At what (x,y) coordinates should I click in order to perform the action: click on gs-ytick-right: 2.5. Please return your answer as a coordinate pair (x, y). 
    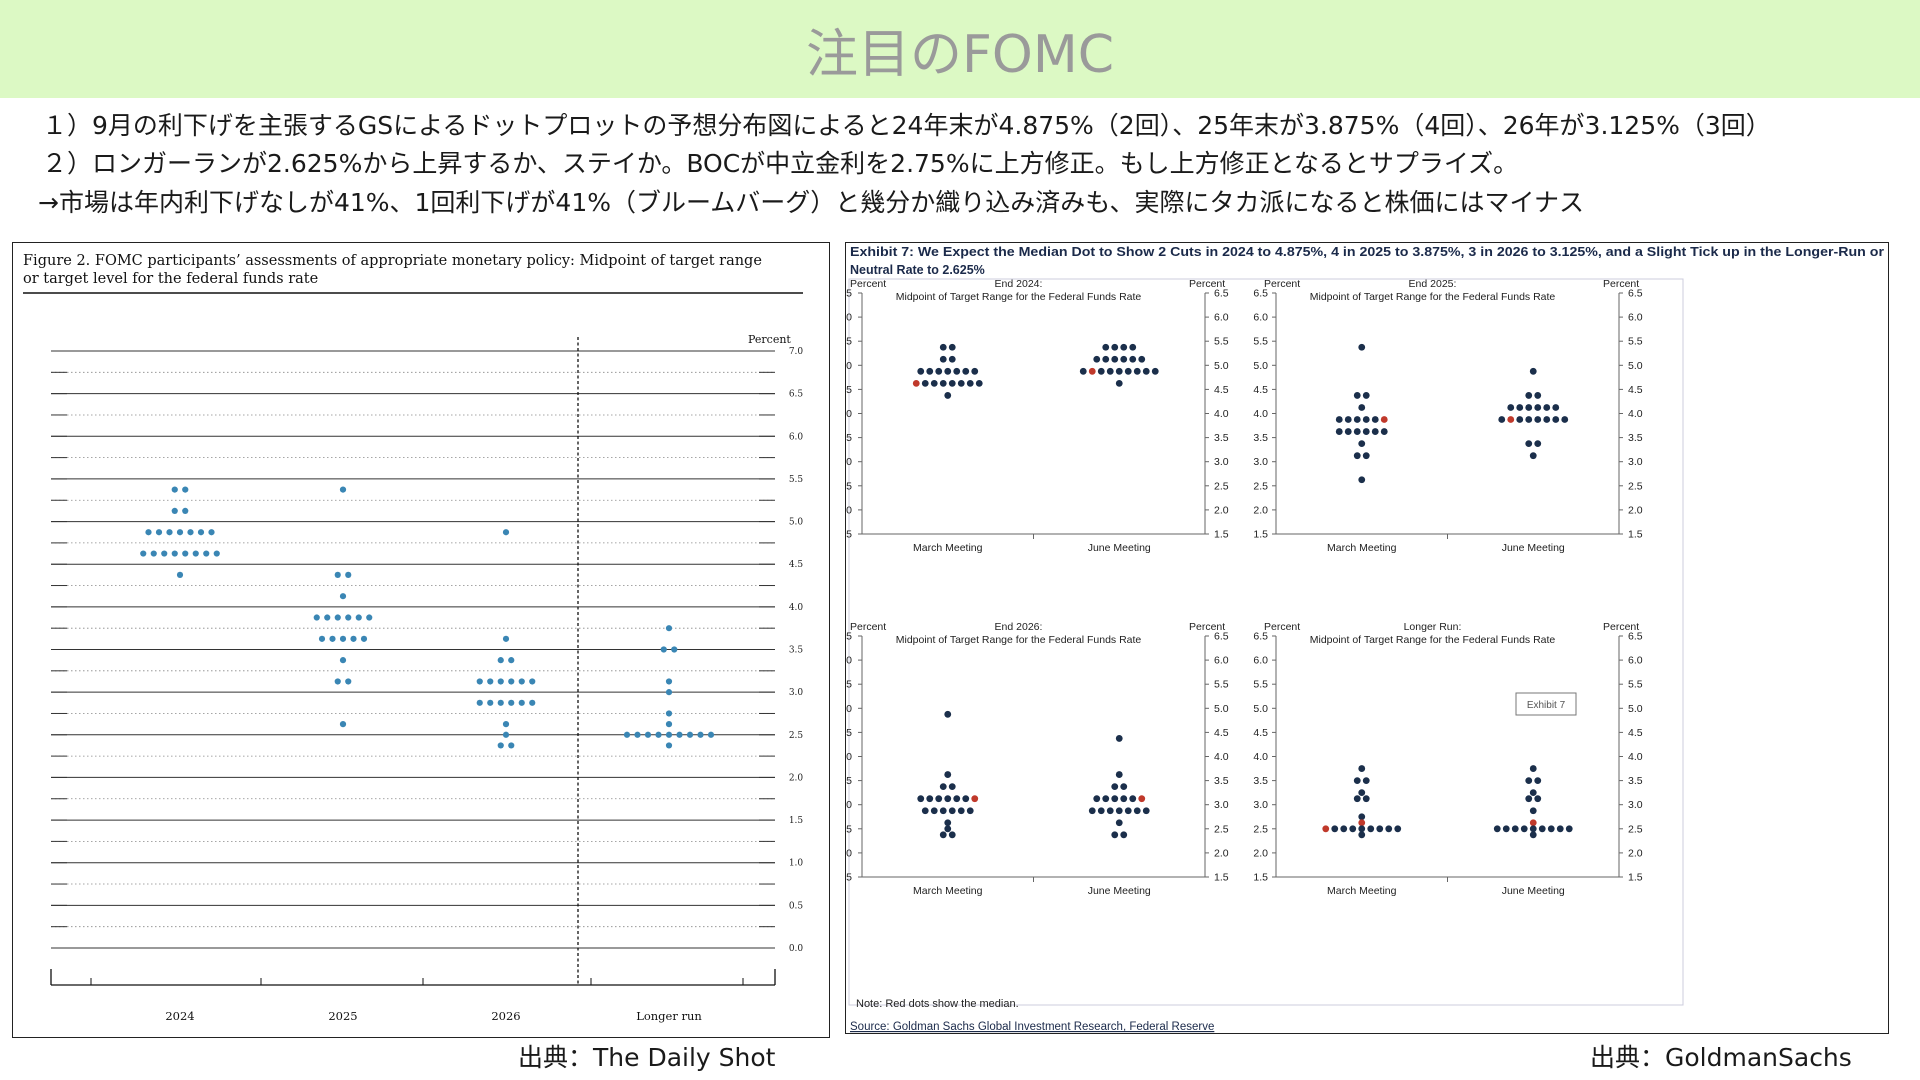
    Looking at the image, I should click on (1635, 486).